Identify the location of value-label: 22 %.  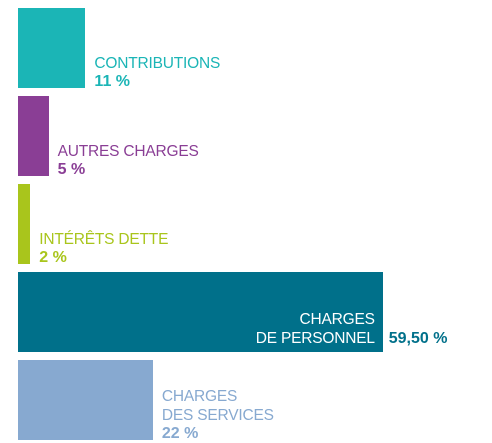
(180, 433).